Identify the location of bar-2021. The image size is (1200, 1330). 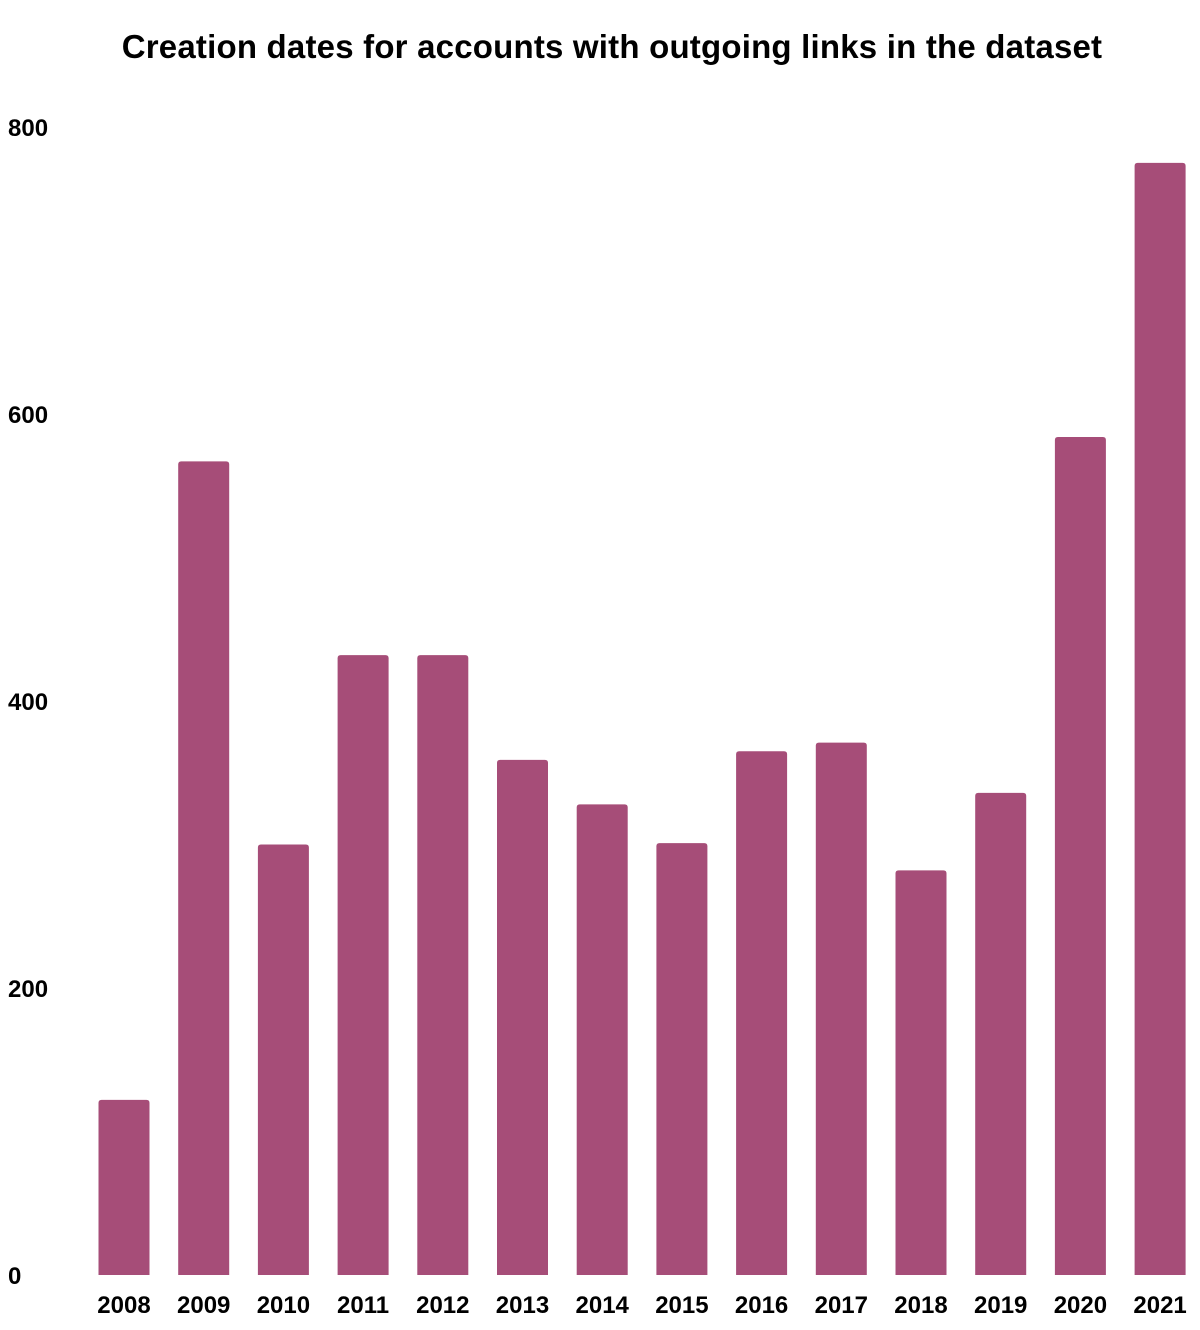
(1160, 718).